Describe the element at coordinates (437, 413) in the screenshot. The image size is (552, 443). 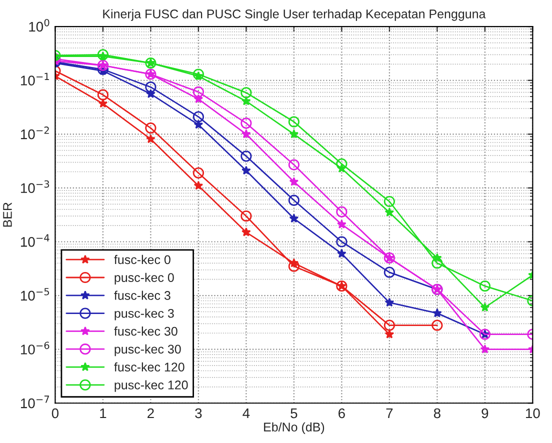
I see `x-tick-label: 8` at that location.